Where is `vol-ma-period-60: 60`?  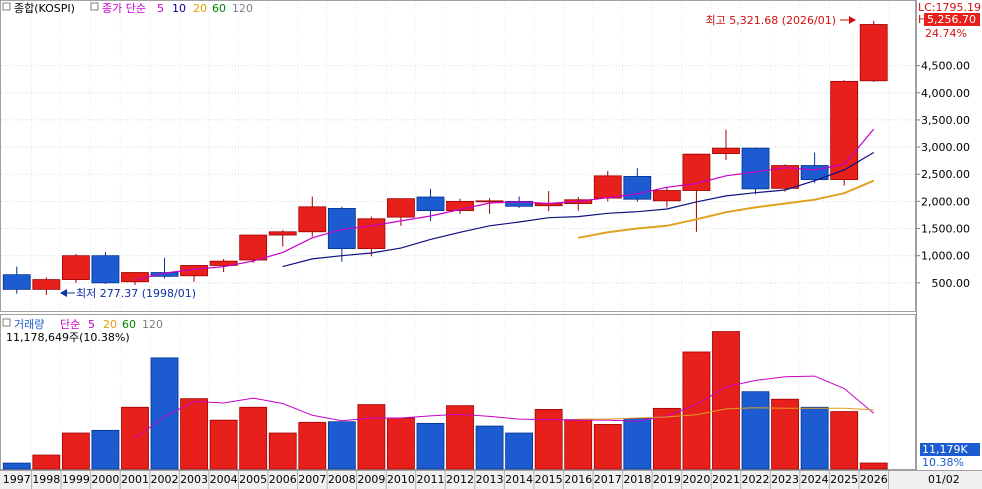
vol-ma-period-60: 60 is located at coordinates (129, 324).